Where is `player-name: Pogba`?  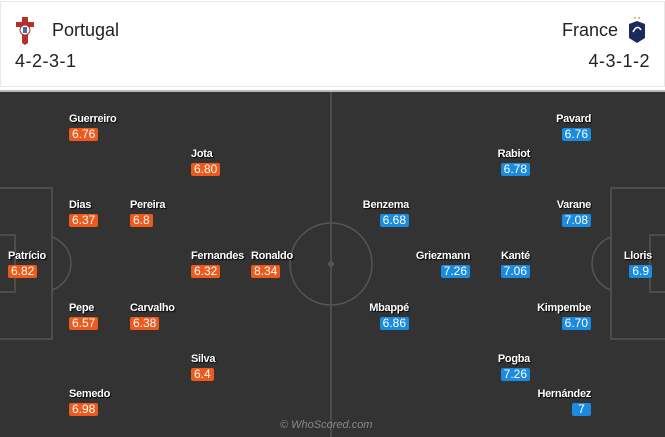 player-name: Pogba is located at coordinates (513, 359).